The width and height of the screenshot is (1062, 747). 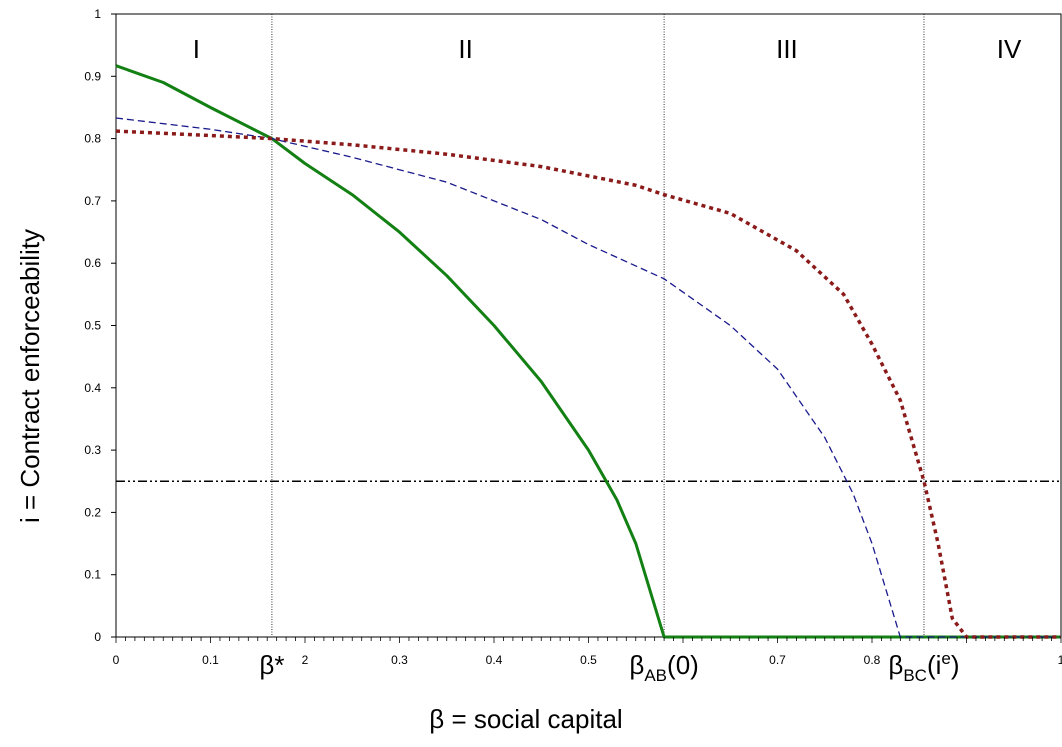 I want to click on x-axis-title: β = social capital, so click(x=525, y=719).